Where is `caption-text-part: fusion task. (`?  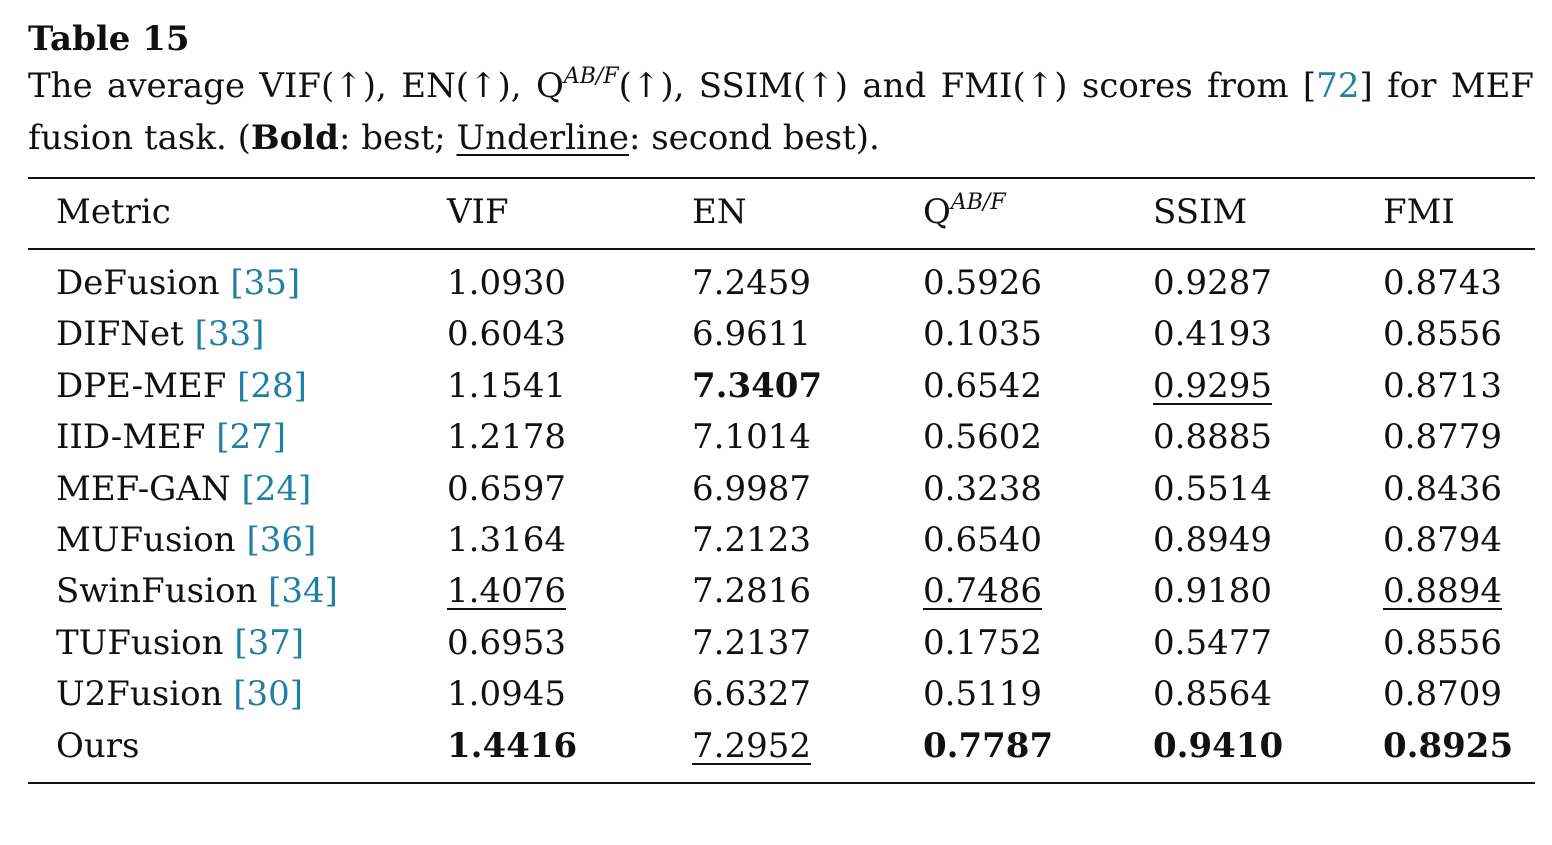 caption-text-part: fusion task. ( is located at coordinates (139, 138).